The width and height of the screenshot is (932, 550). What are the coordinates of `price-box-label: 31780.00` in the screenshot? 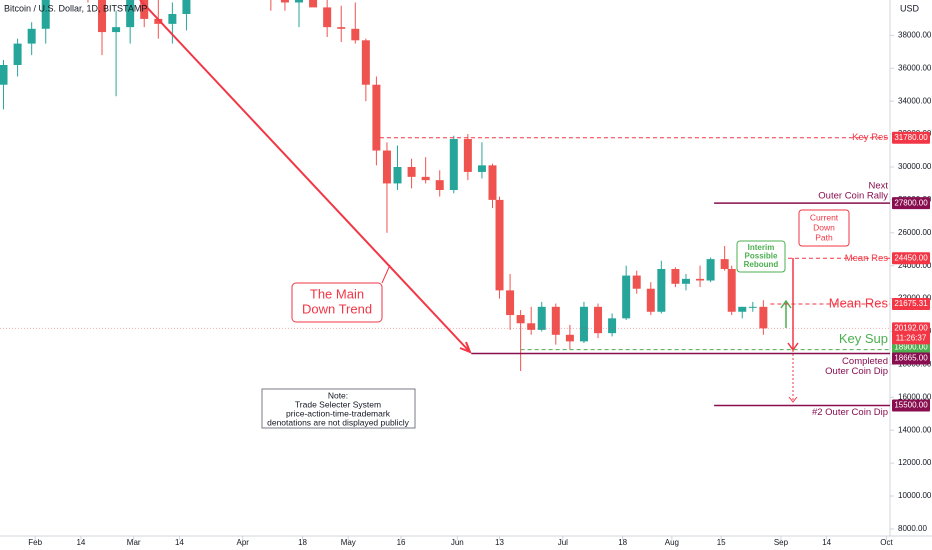 It's located at (911, 137).